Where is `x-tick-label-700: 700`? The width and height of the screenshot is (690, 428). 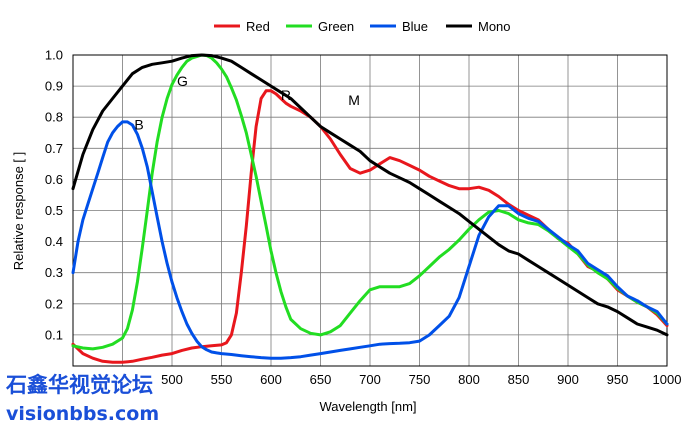
x-tick-label-700: 700 is located at coordinates (370, 379).